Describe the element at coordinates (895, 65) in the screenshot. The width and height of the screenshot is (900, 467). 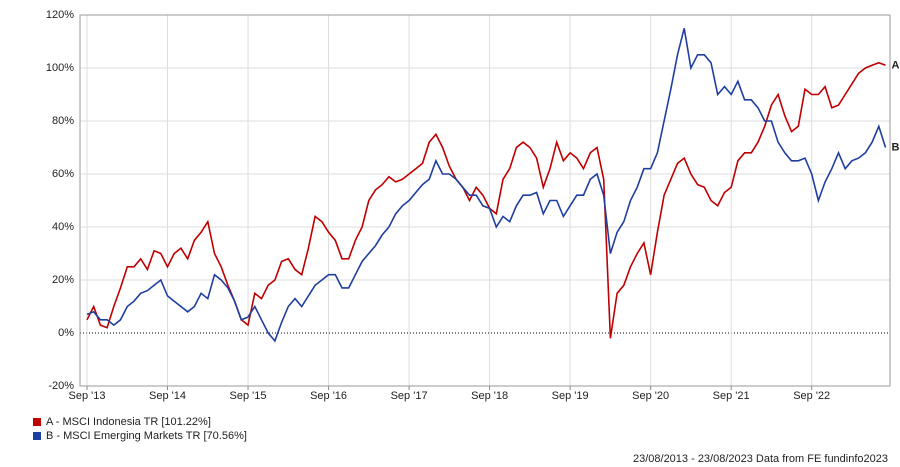
I see `end-label: A` at that location.